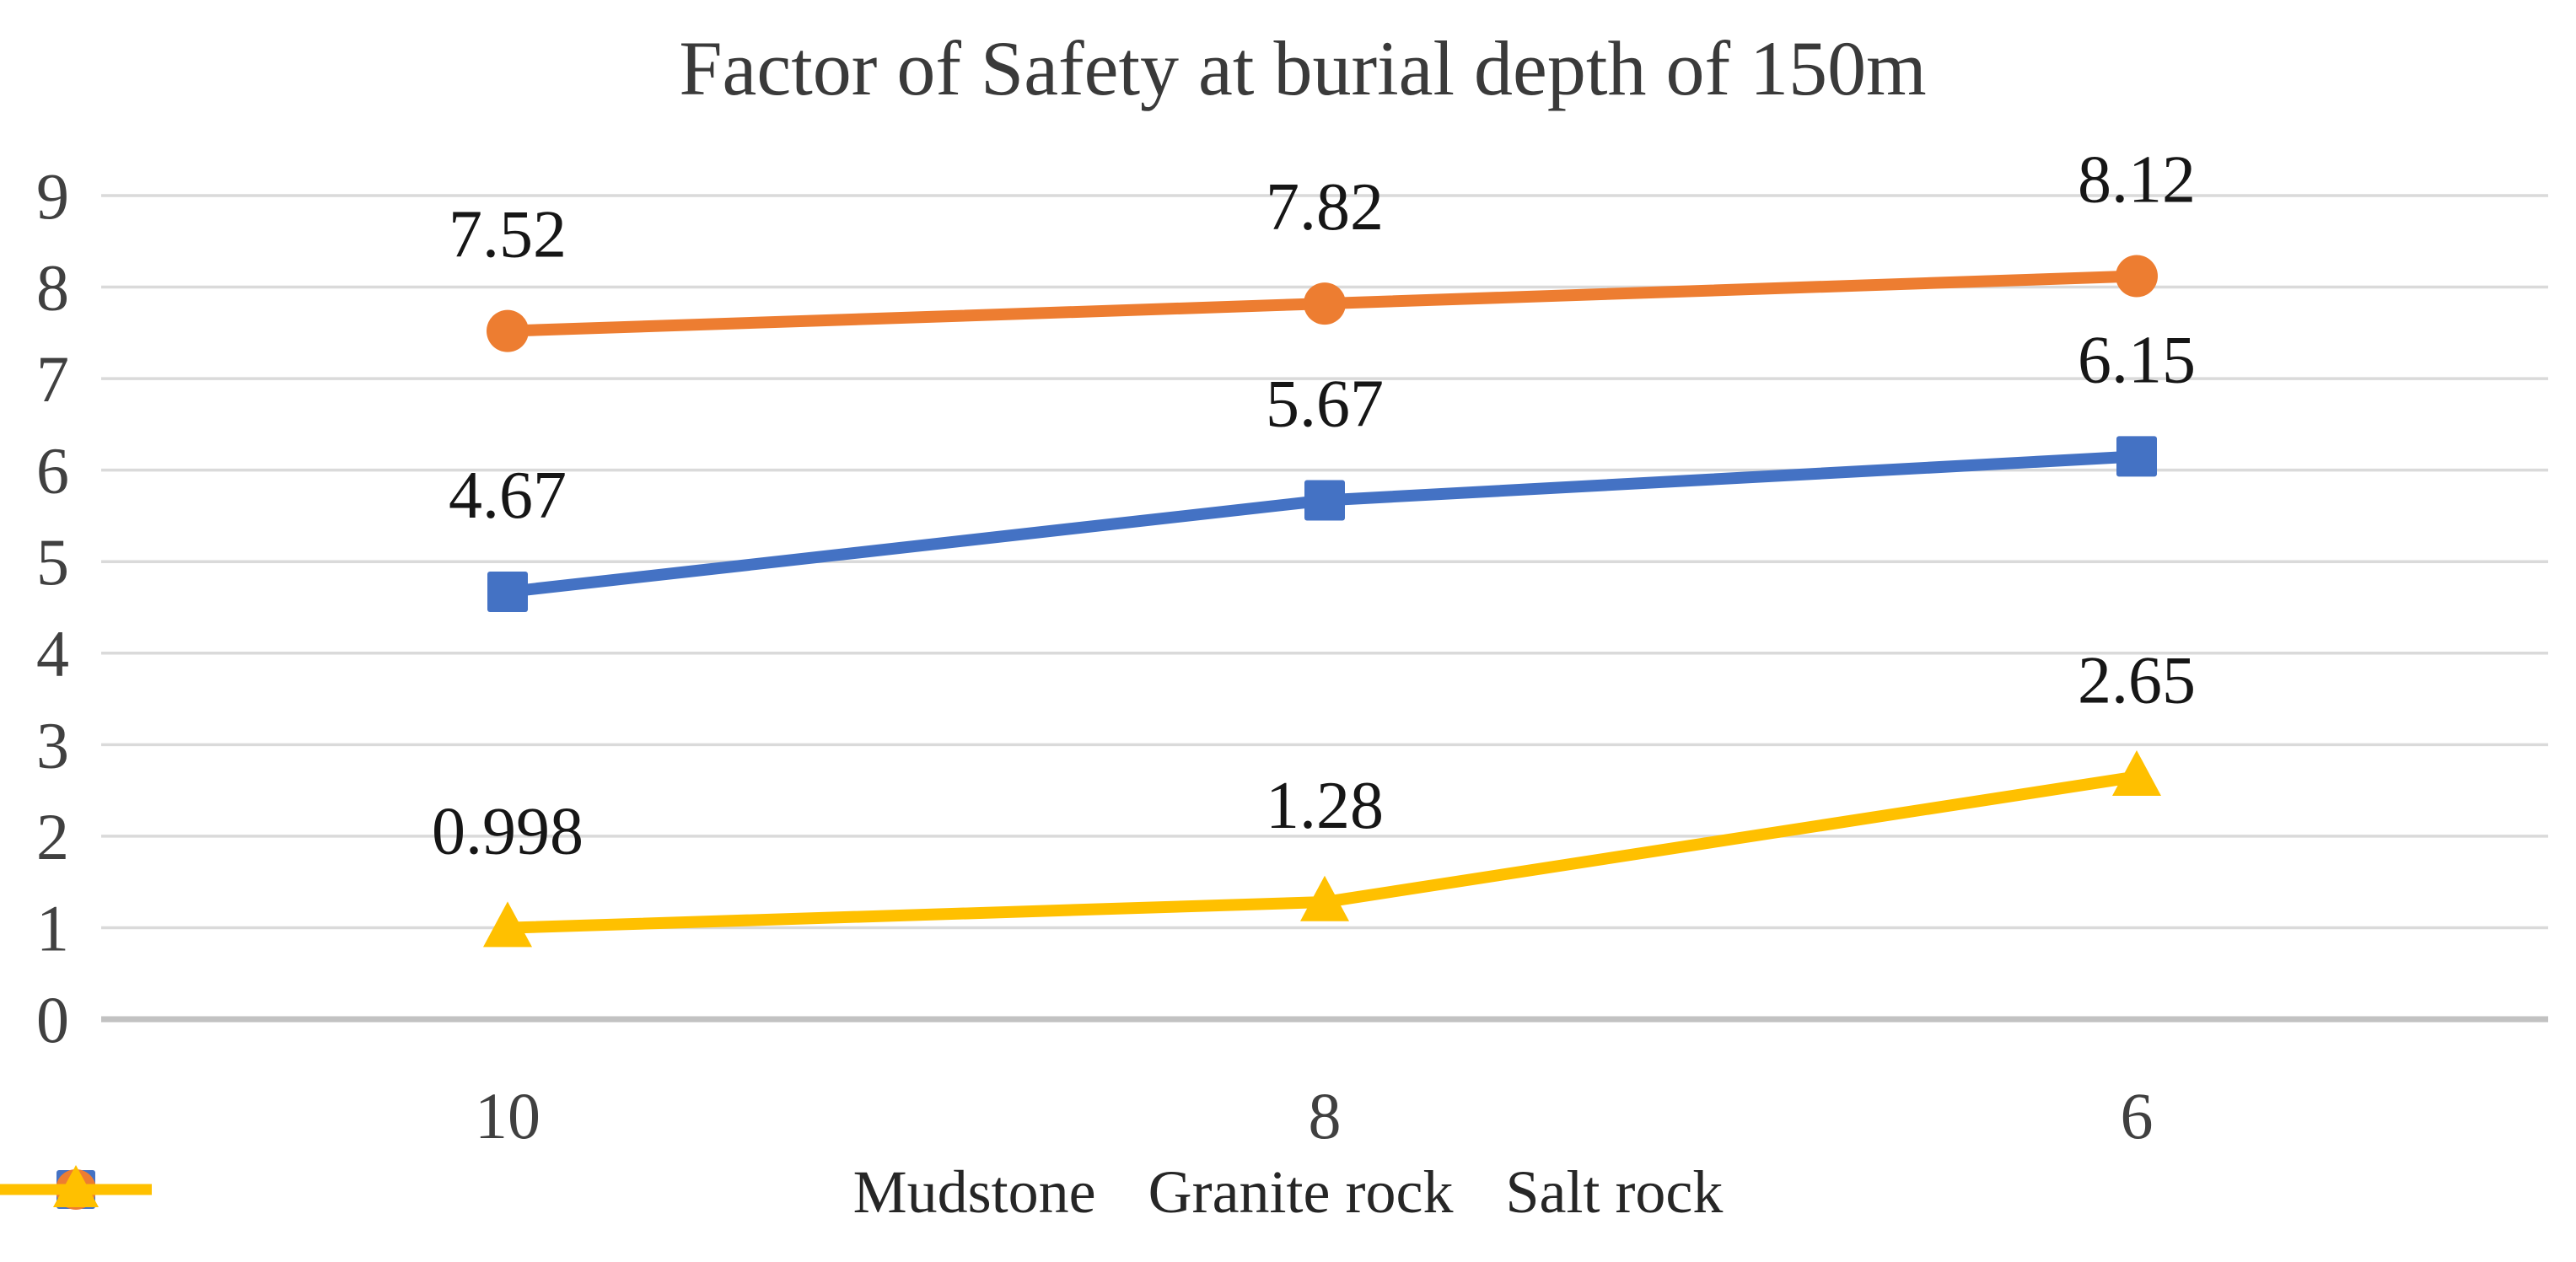 The image size is (2576, 1262). What do you see at coordinates (1322, 524) in the screenshot?
I see `series-line-mudstone` at bounding box center [1322, 524].